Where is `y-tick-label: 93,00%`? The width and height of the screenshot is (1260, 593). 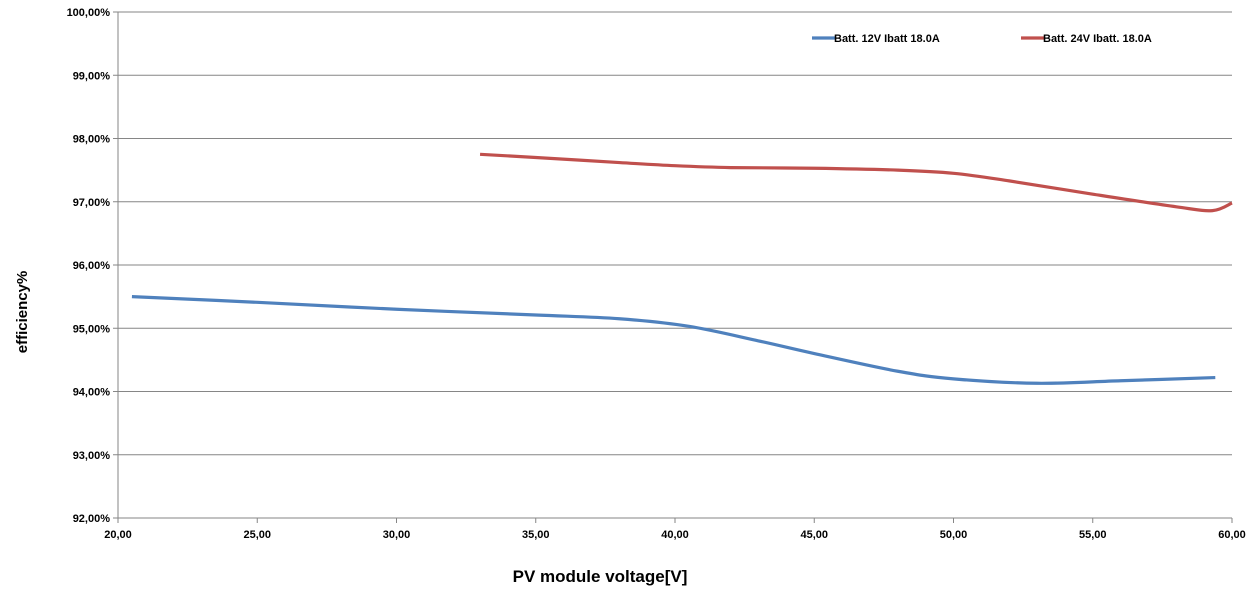
y-tick-label: 93,00% is located at coordinates (92, 456).